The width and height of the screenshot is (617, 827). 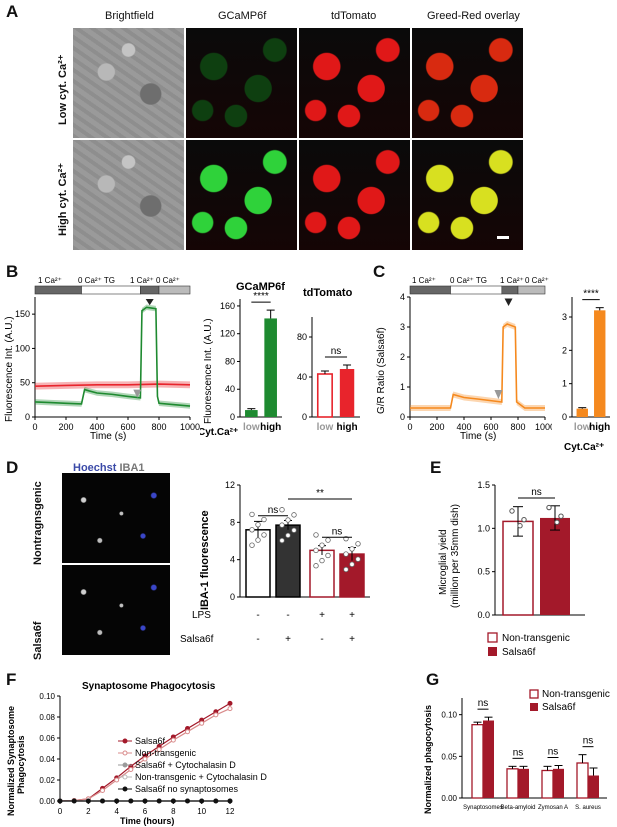 I want to click on f-xtick-label-1: 2, so click(x=88, y=811).